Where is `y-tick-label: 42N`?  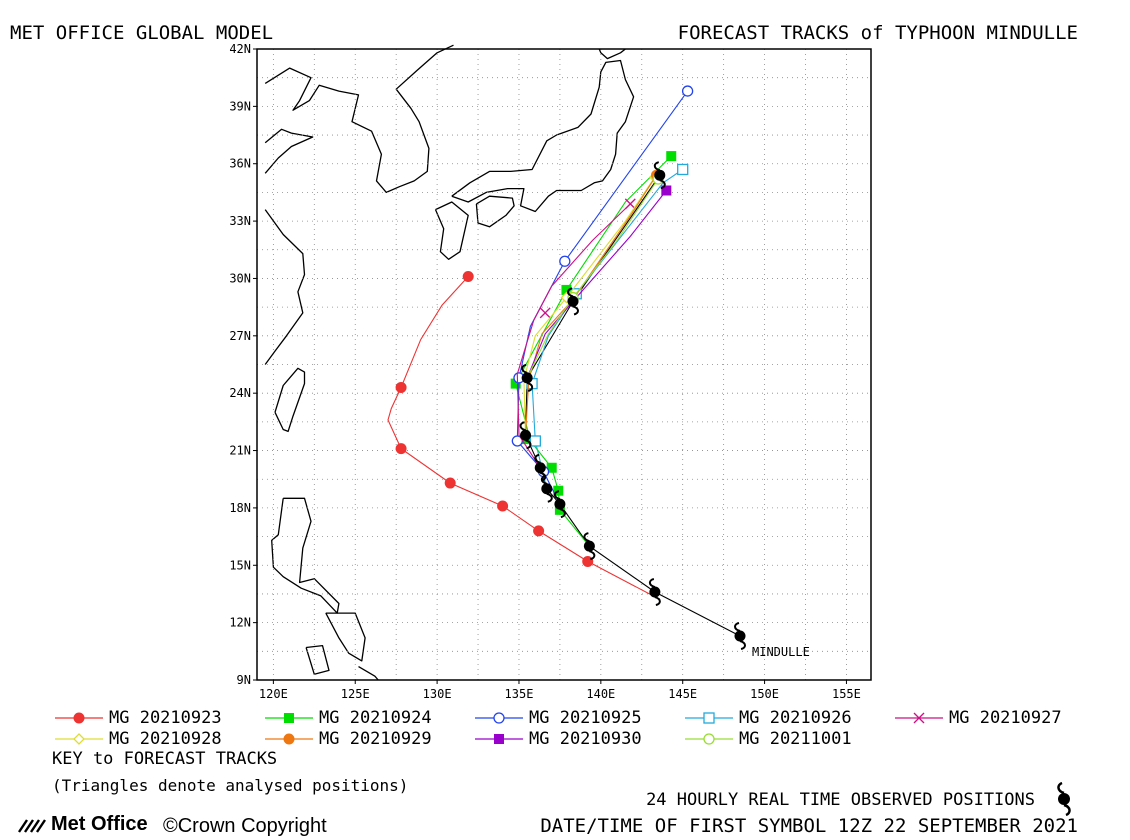
y-tick-label: 42N is located at coordinates (240, 49).